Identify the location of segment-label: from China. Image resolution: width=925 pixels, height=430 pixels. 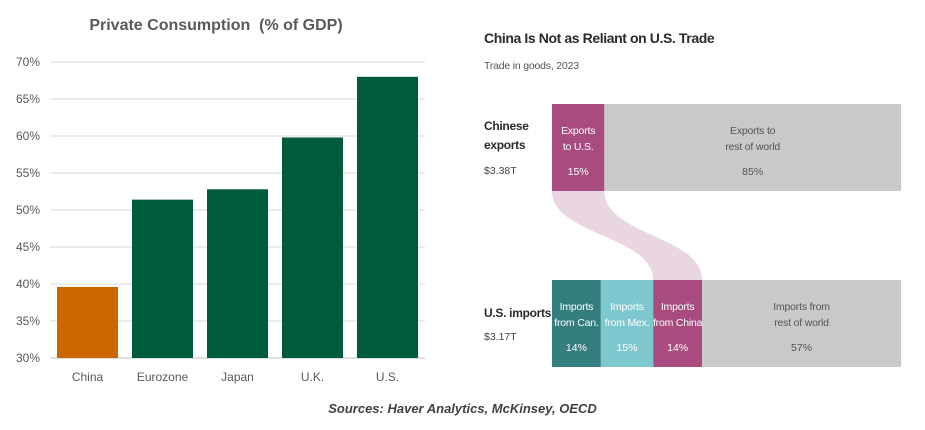
(678, 323).